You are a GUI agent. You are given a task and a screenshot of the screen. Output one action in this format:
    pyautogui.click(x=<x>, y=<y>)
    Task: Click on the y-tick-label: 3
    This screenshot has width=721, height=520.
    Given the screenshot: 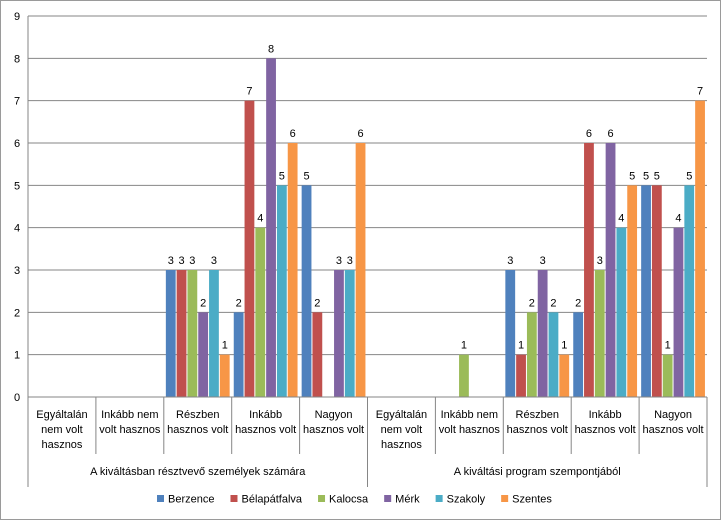 What is the action you would take?
    pyautogui.click(x=17, y=271)
    